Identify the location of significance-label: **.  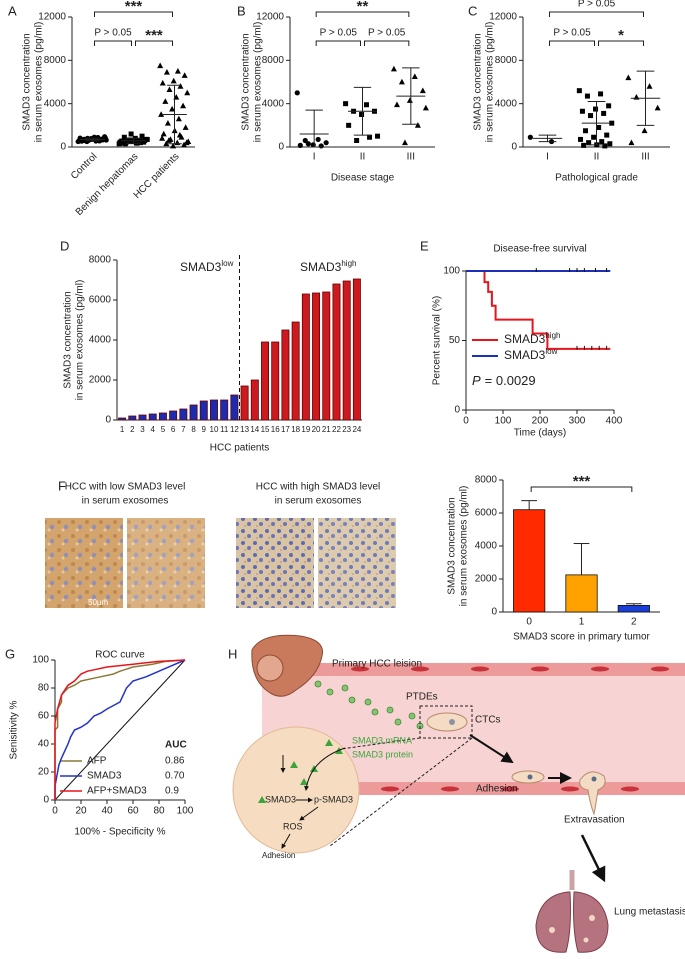
(363, 7).